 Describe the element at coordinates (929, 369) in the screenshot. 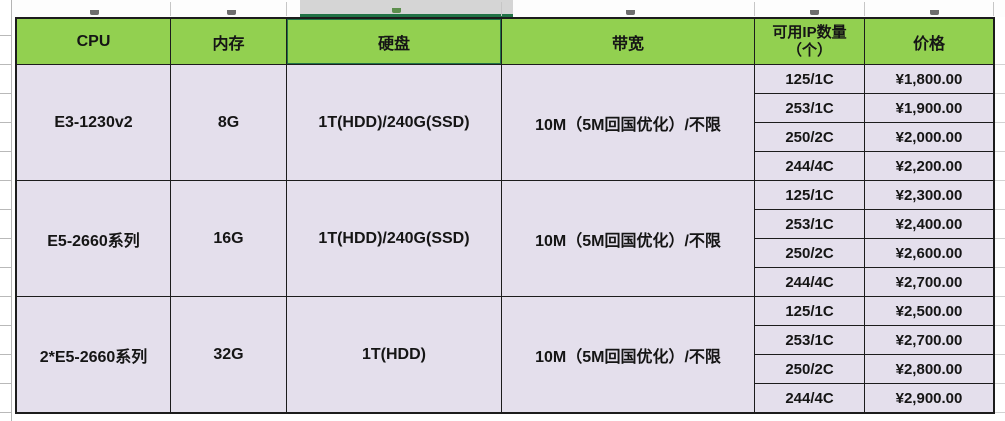

I see `price-cell: ¥2,800.00` at that location.